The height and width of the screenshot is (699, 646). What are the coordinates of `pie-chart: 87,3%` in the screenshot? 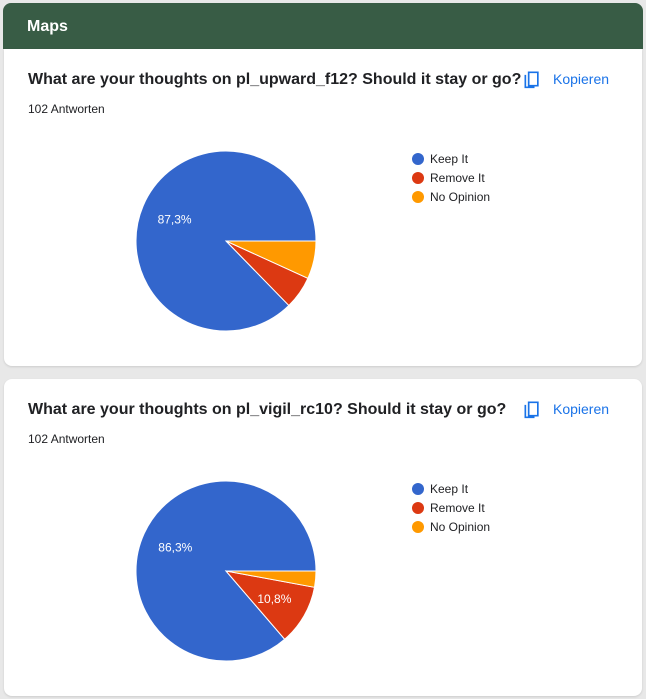 It's located at (226, 241).